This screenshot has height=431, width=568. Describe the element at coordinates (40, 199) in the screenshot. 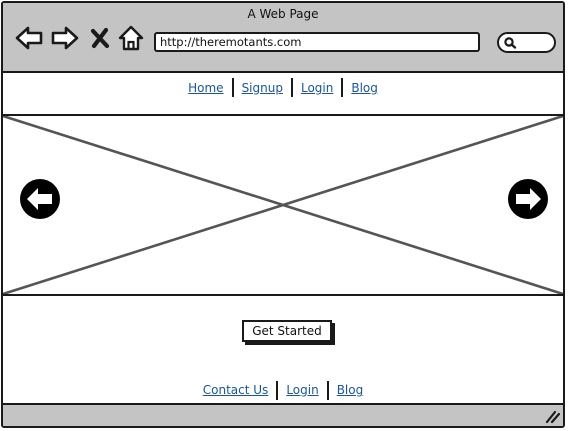

I see `arrow-left-circle-icon` at that location.